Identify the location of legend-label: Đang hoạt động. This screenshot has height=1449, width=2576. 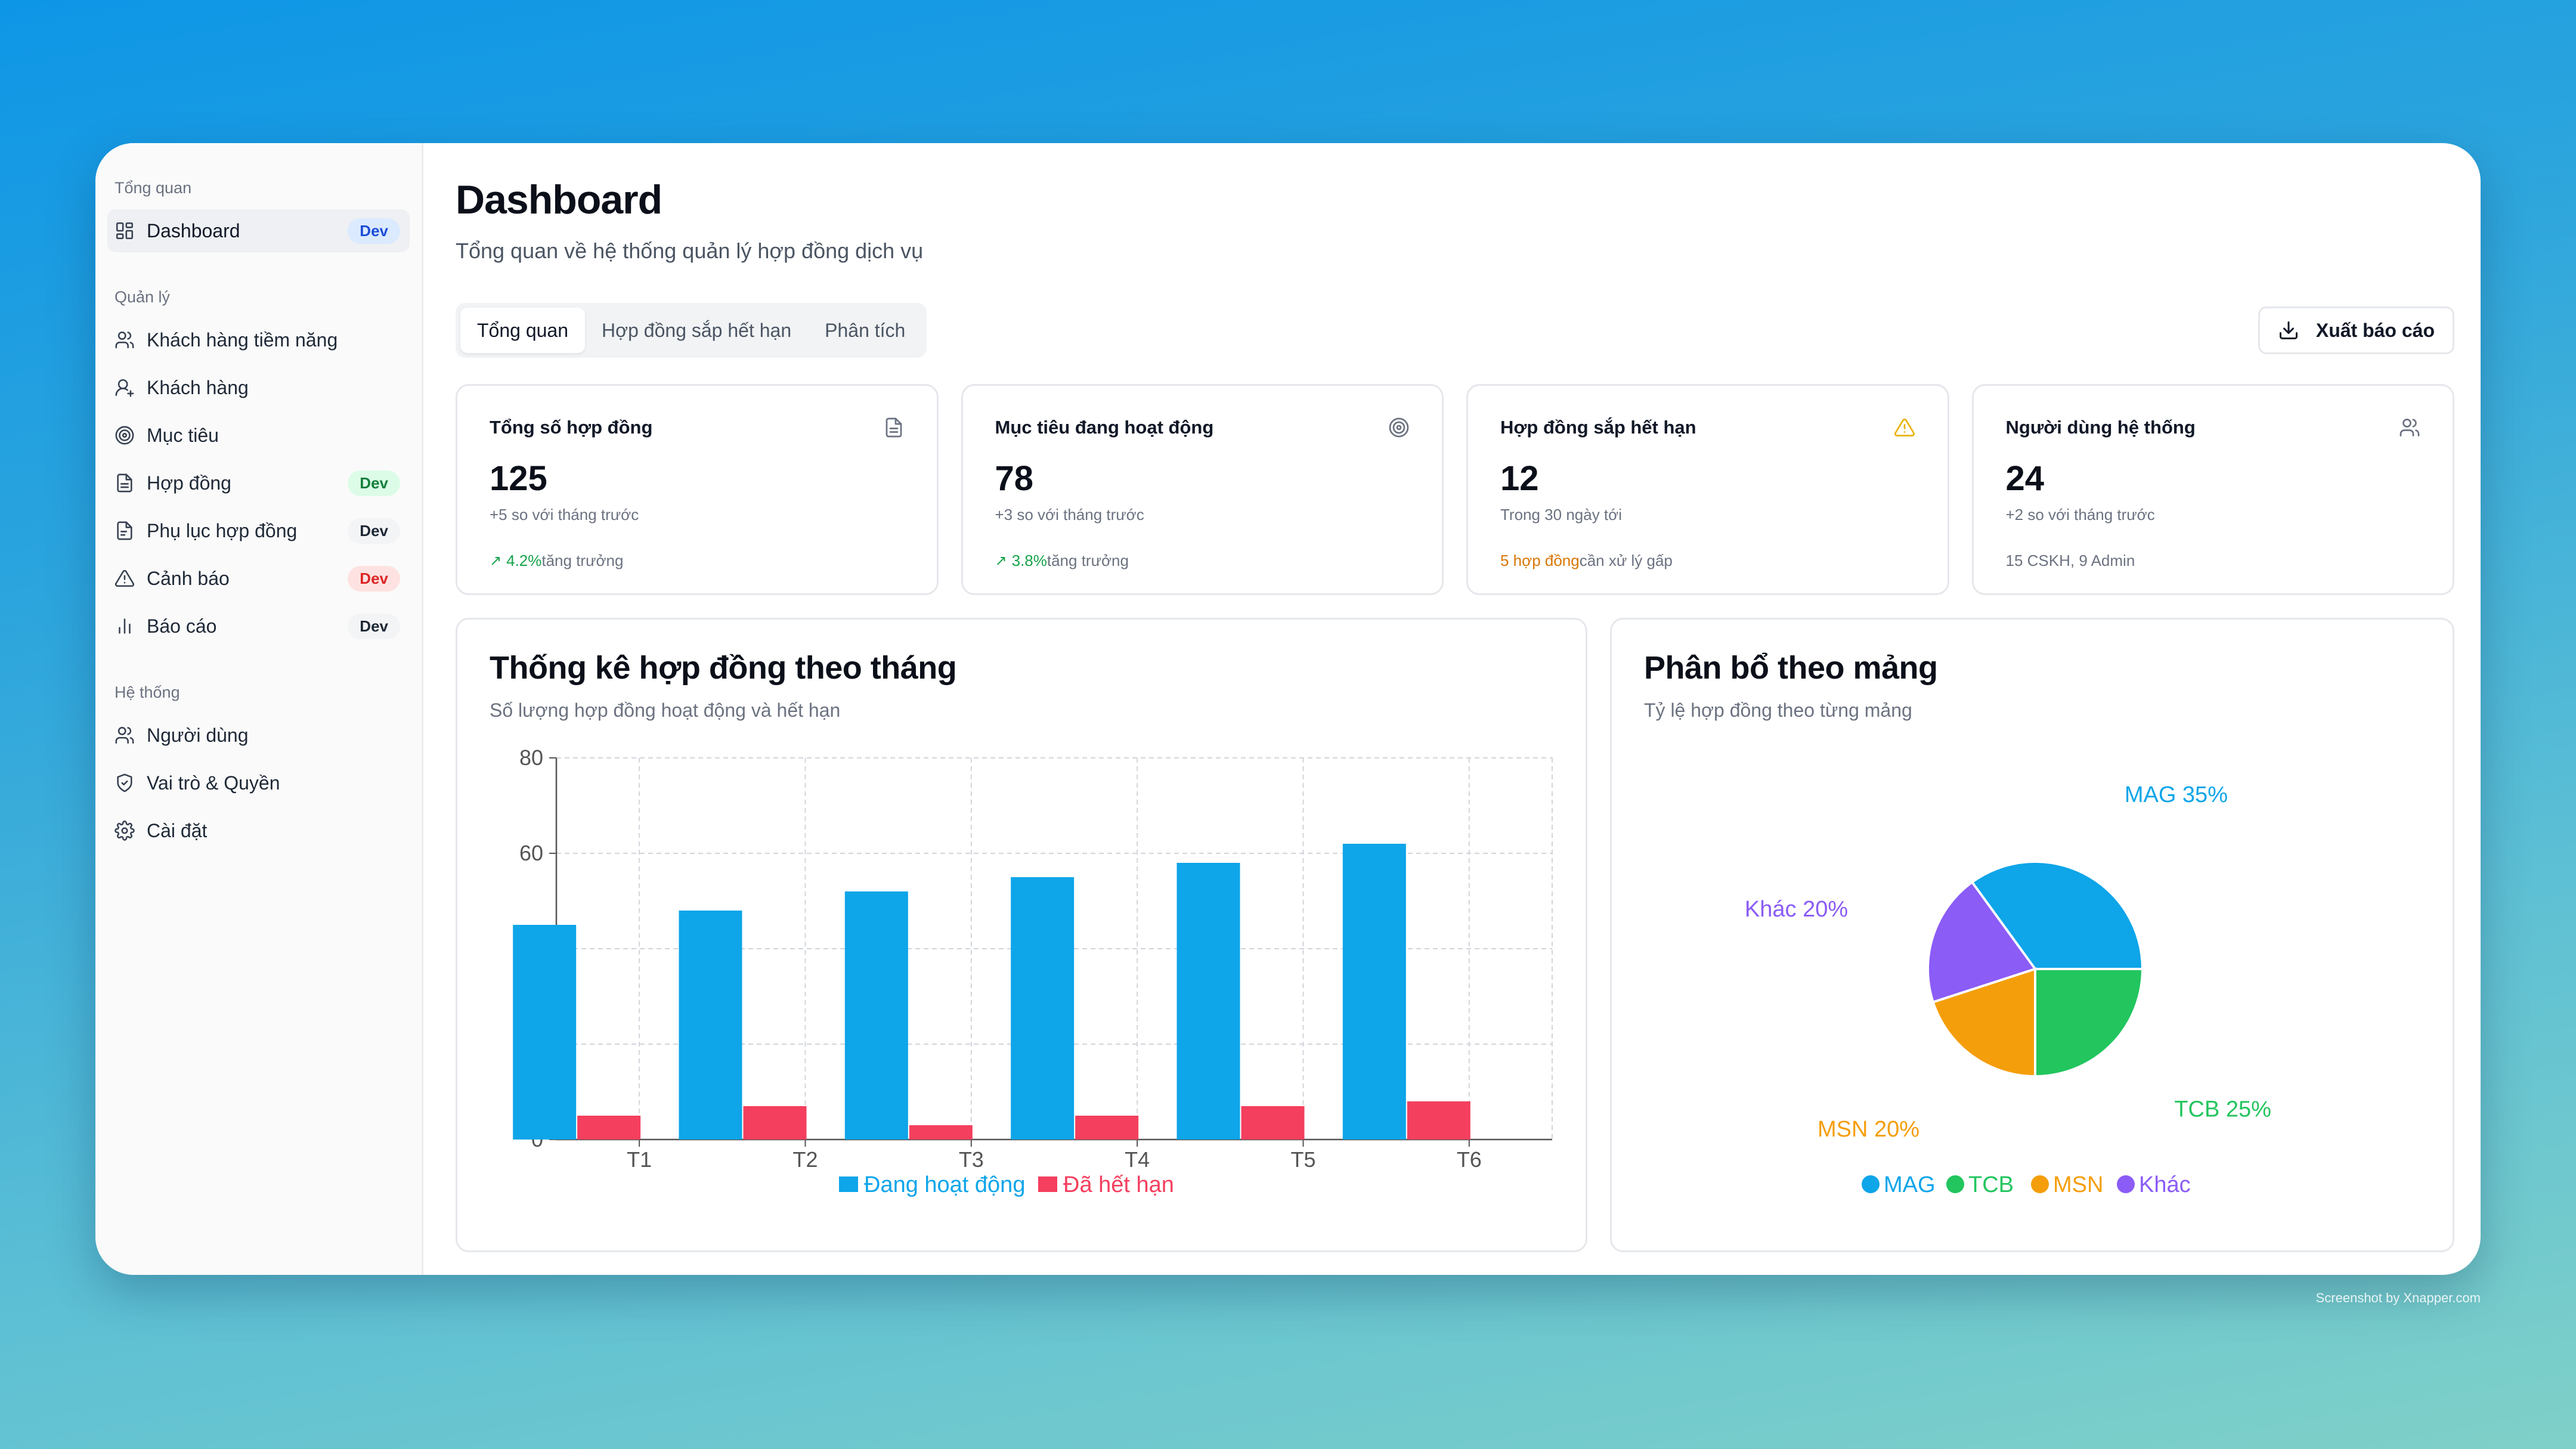
(945, 1185).